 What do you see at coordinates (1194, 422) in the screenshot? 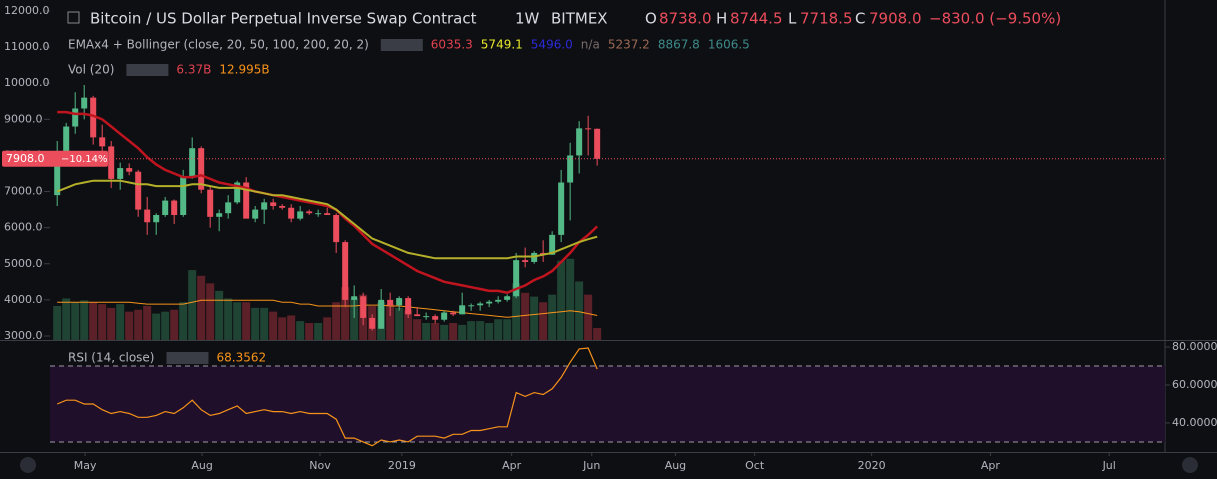
I see `y-tick-label: 40.0000` at bounding box center [1194, 422].